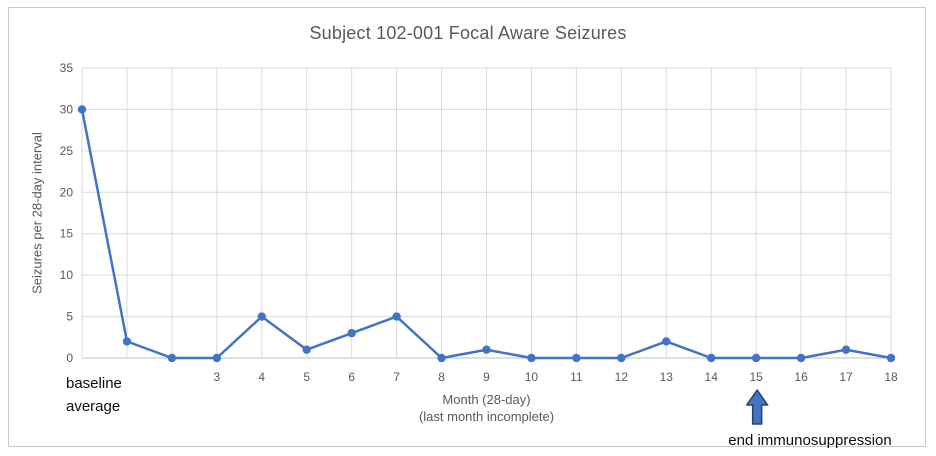 The image size is (936, 456). What do you see at coordinates (712, 377) in the screenshot?
I see `x-tick-label: 14` at bounding box center [712, 377].